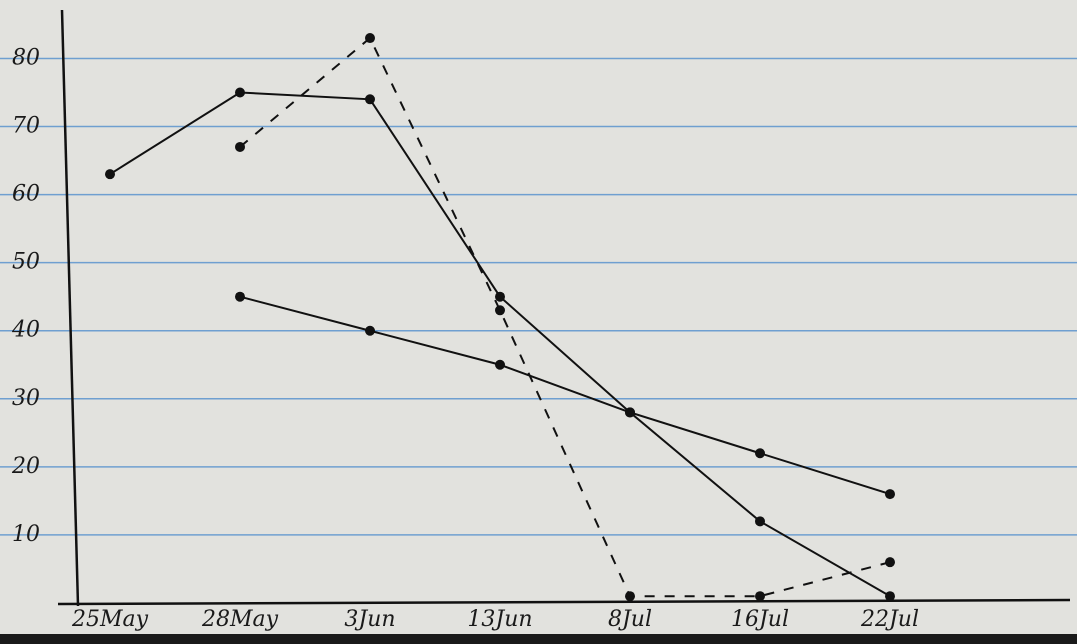 The width and height of the screenshot is (1077, 644). What do you see at coordinates (240, 619) in the screenshot?
I see `x-tick-label: 28May` at bounding box center [240, 619].